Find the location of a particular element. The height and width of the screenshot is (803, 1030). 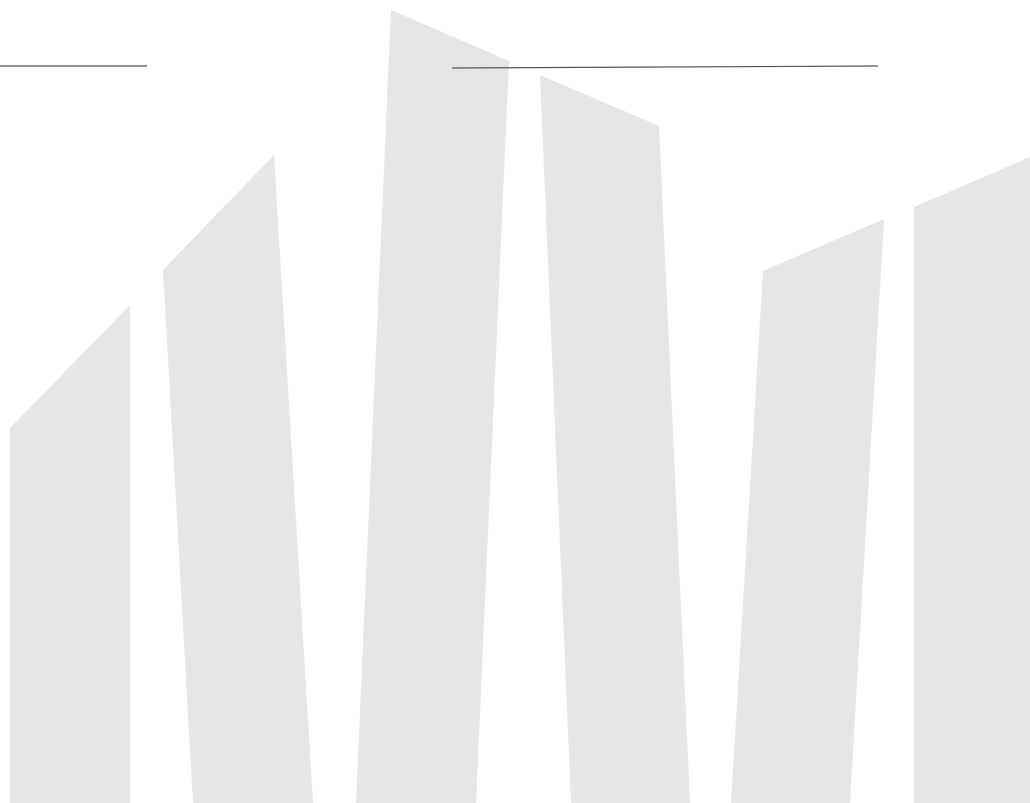

horizontal-rule-right is located at coordinates (665, 67).